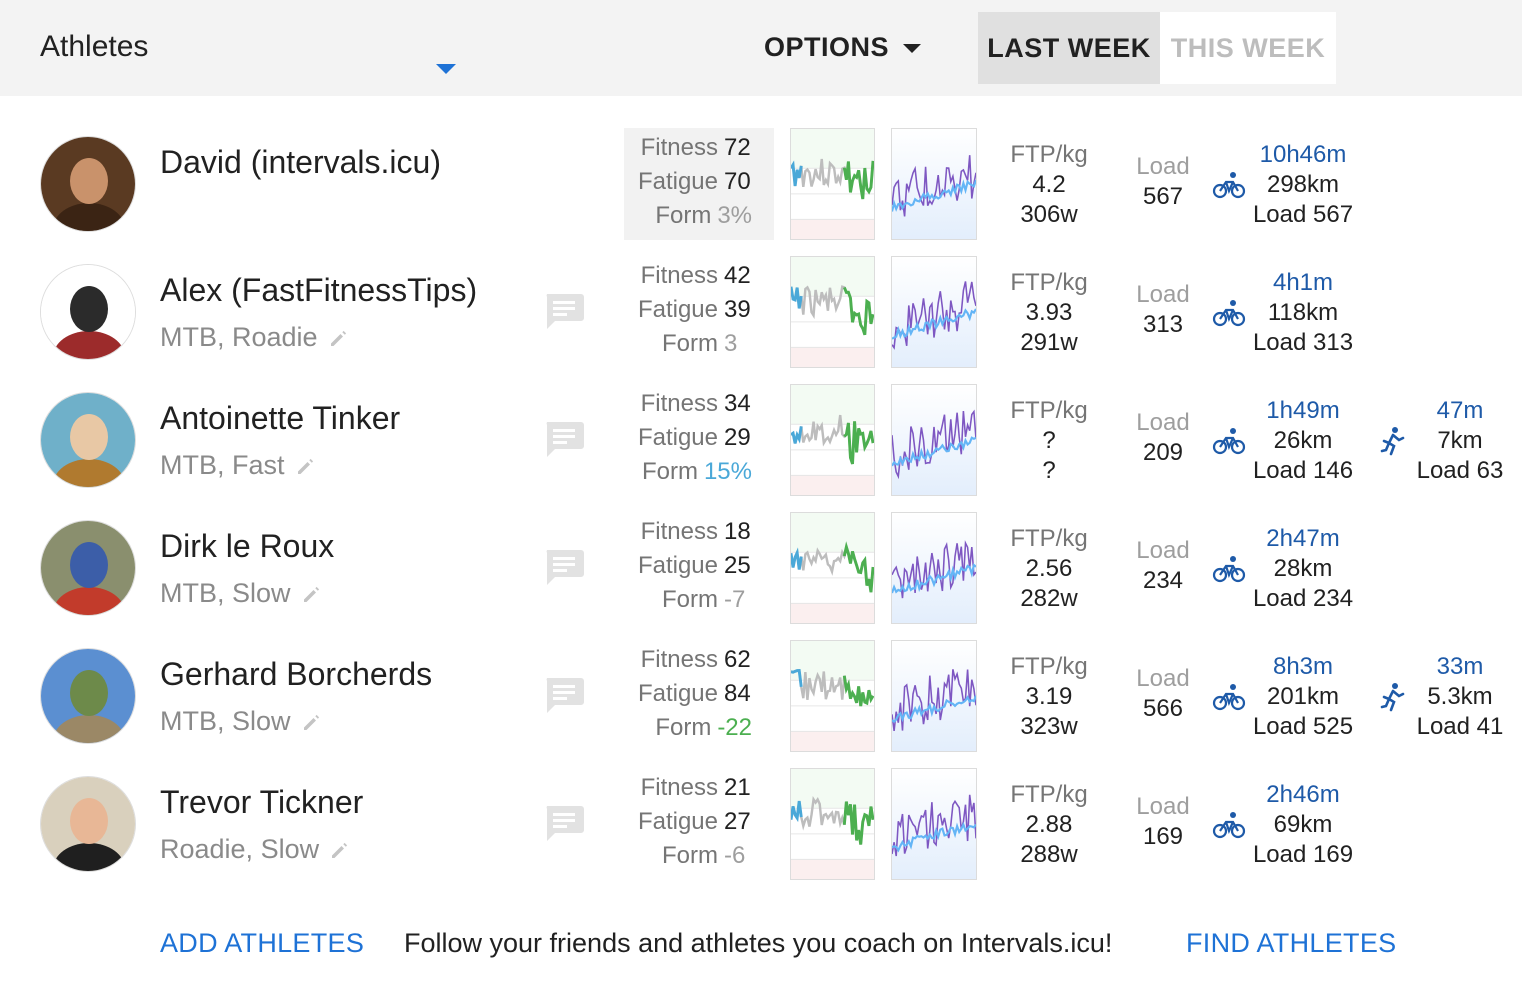 This screenshot has width=1522, height=1002. I want to click on load-value: 566, so click(1163, 708).